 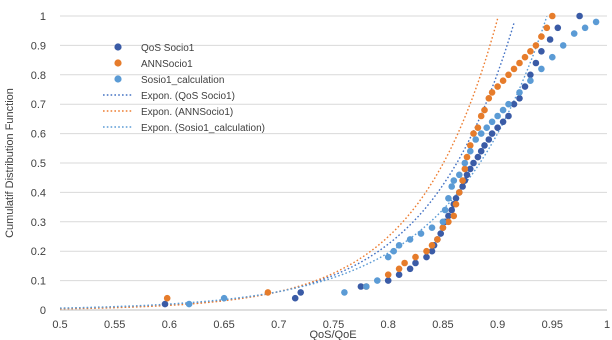 I want to click on legend-label: ANNSocio1, so click(x=167, y=64).